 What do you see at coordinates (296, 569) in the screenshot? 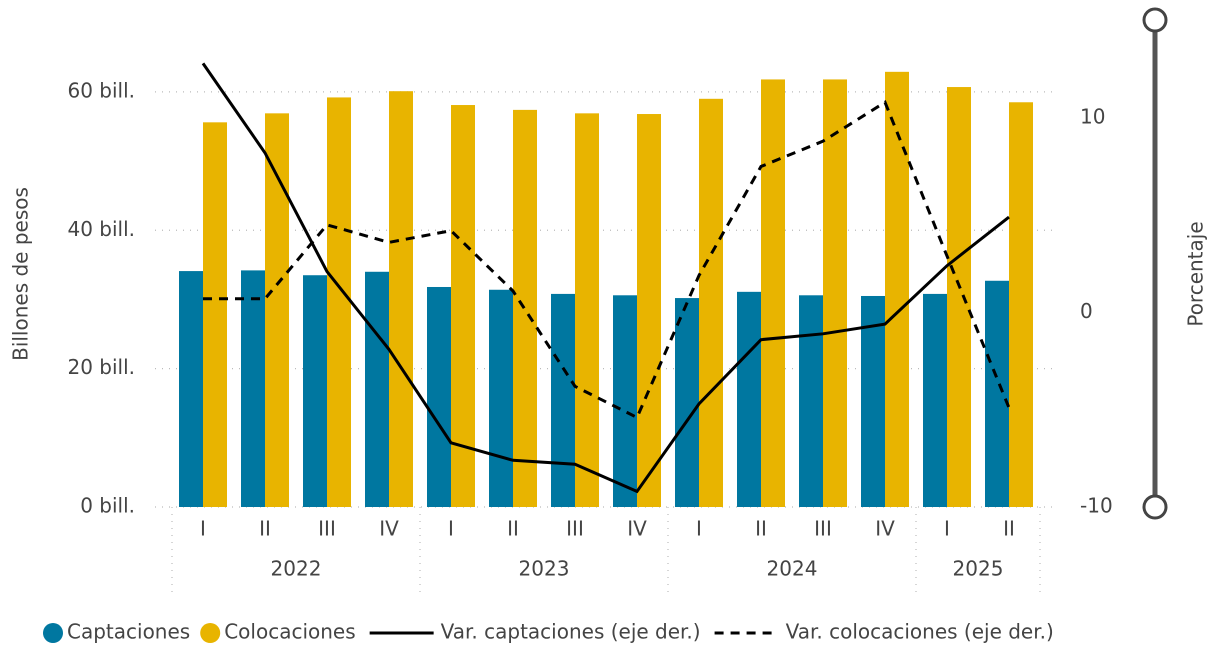
I see `x-group-label: 2022` at bounding box center [296, 569].